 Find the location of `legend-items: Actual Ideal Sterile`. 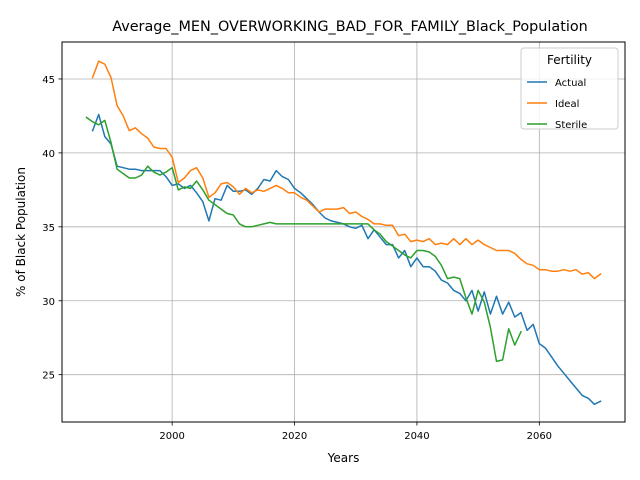

legend-items: Actual Ideal Sterile is located at coordinates (557, 104).